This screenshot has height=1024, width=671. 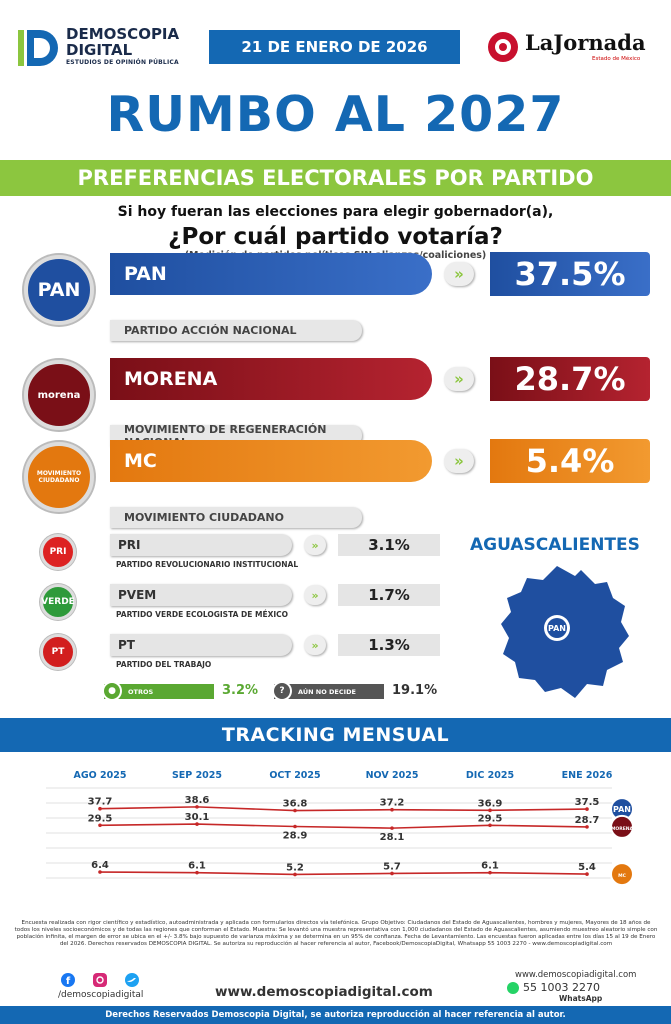 What do you see at coordinates (490, 775) in the screenshot?
I see `month-label: DIC 2025` at bounding box center [490, 775].